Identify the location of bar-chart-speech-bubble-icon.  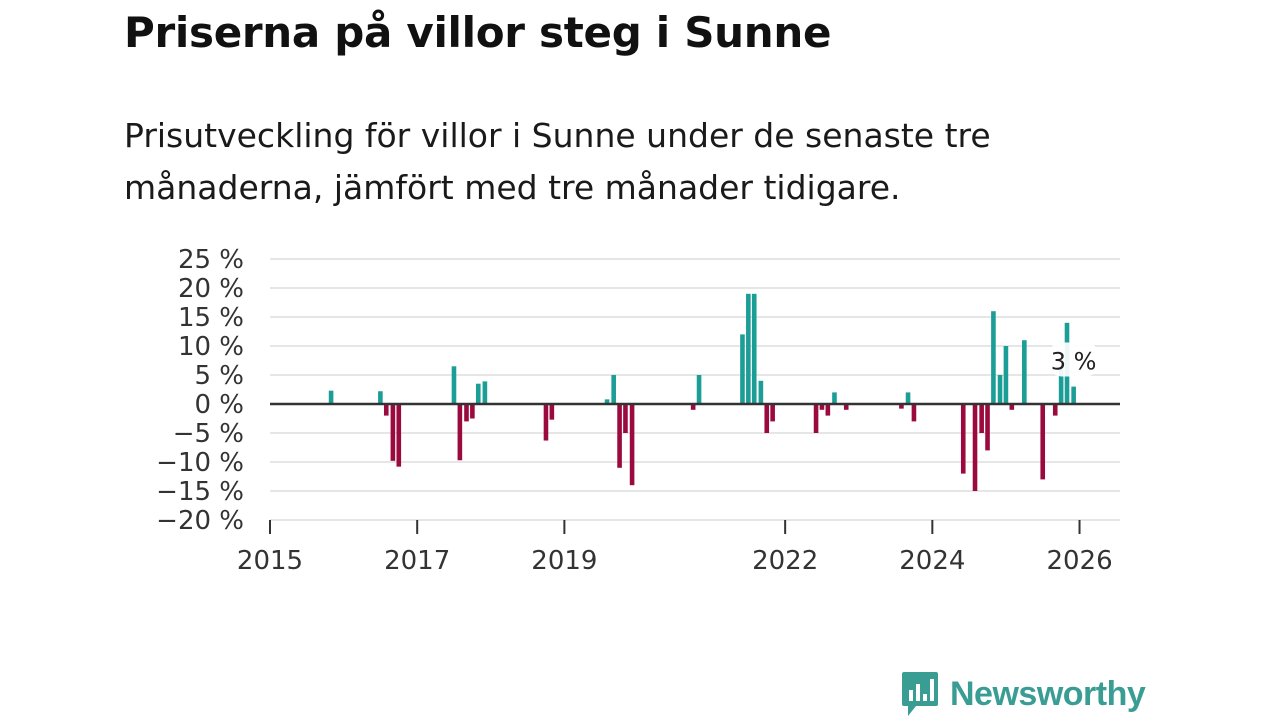
(920, 694).